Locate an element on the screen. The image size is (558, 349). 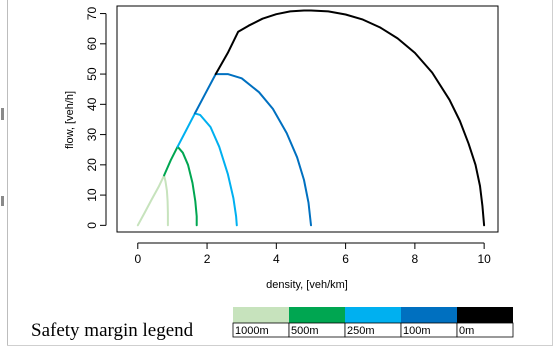
y-axis: 0 10 20 30 40 50 60 70 is located at coordinates (96, 118).